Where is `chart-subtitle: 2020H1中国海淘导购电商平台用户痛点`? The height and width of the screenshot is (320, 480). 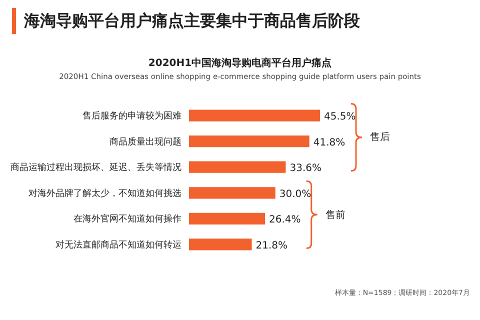
chart-subtitle: 2020H1中国海淘导购电商平台用户痛点 is located at coordinates (240, 63).